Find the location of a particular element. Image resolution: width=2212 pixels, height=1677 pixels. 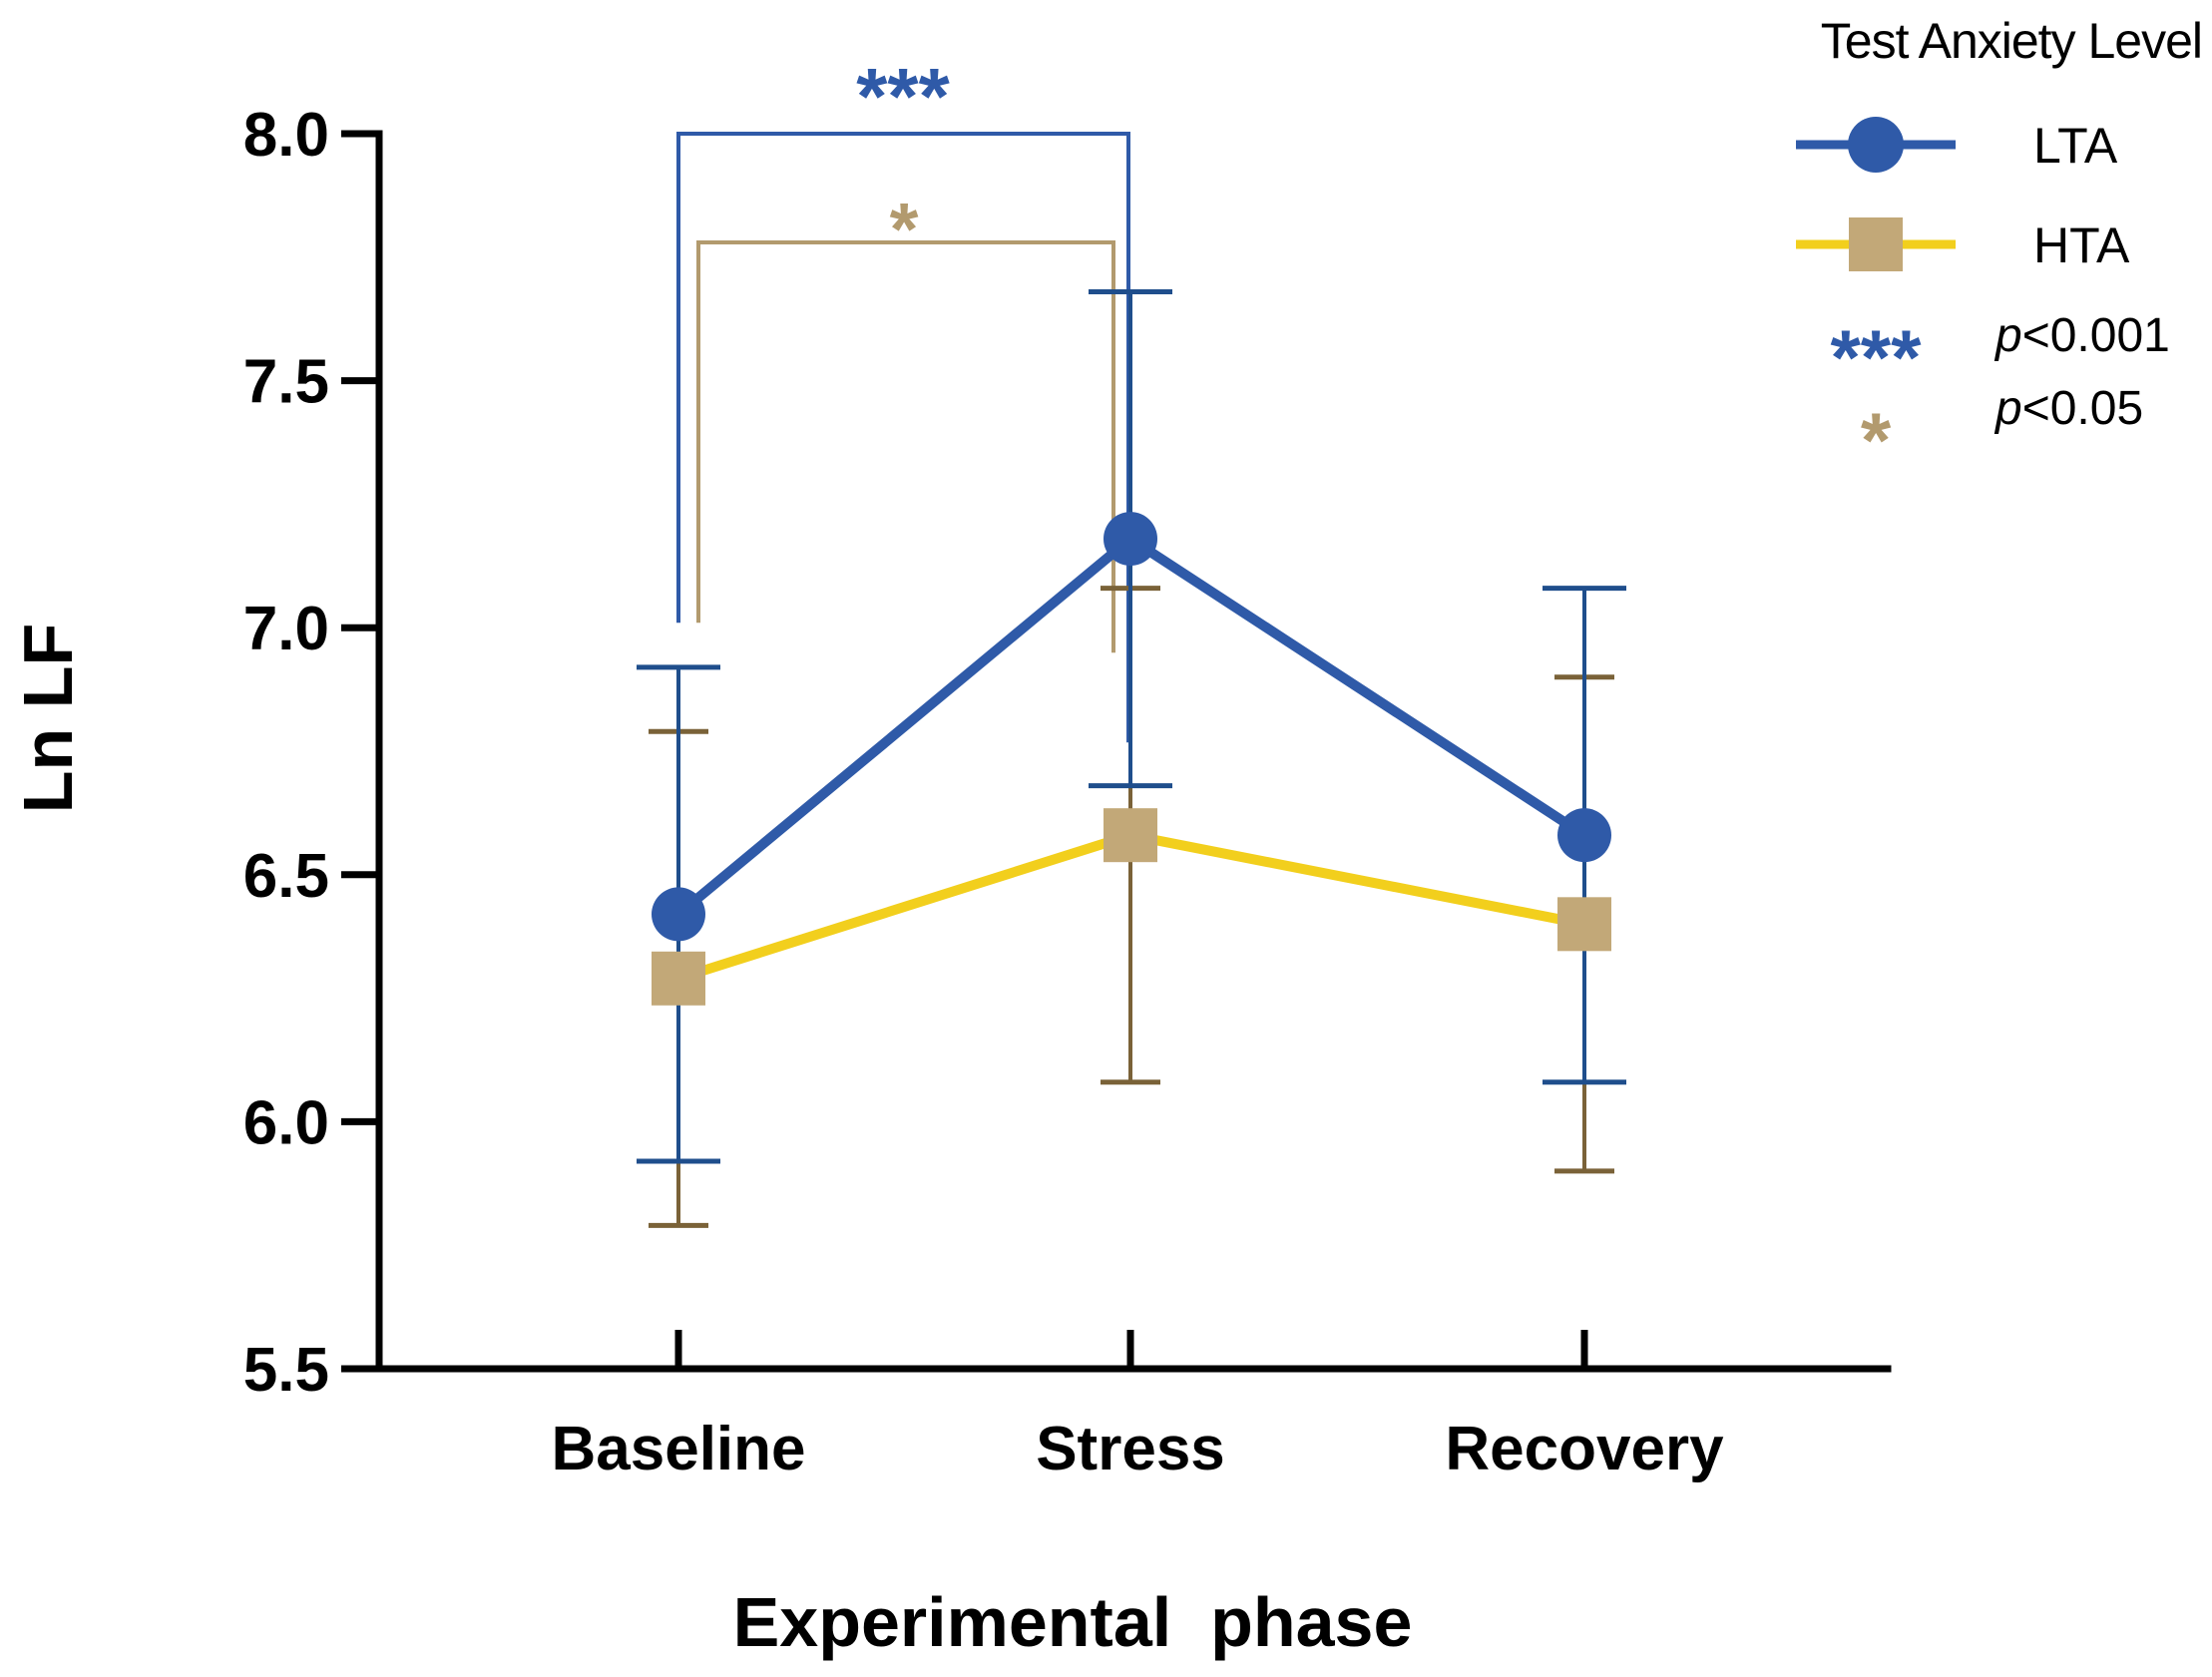

sig-star-lta: *** is located at coordinates (903, 96).